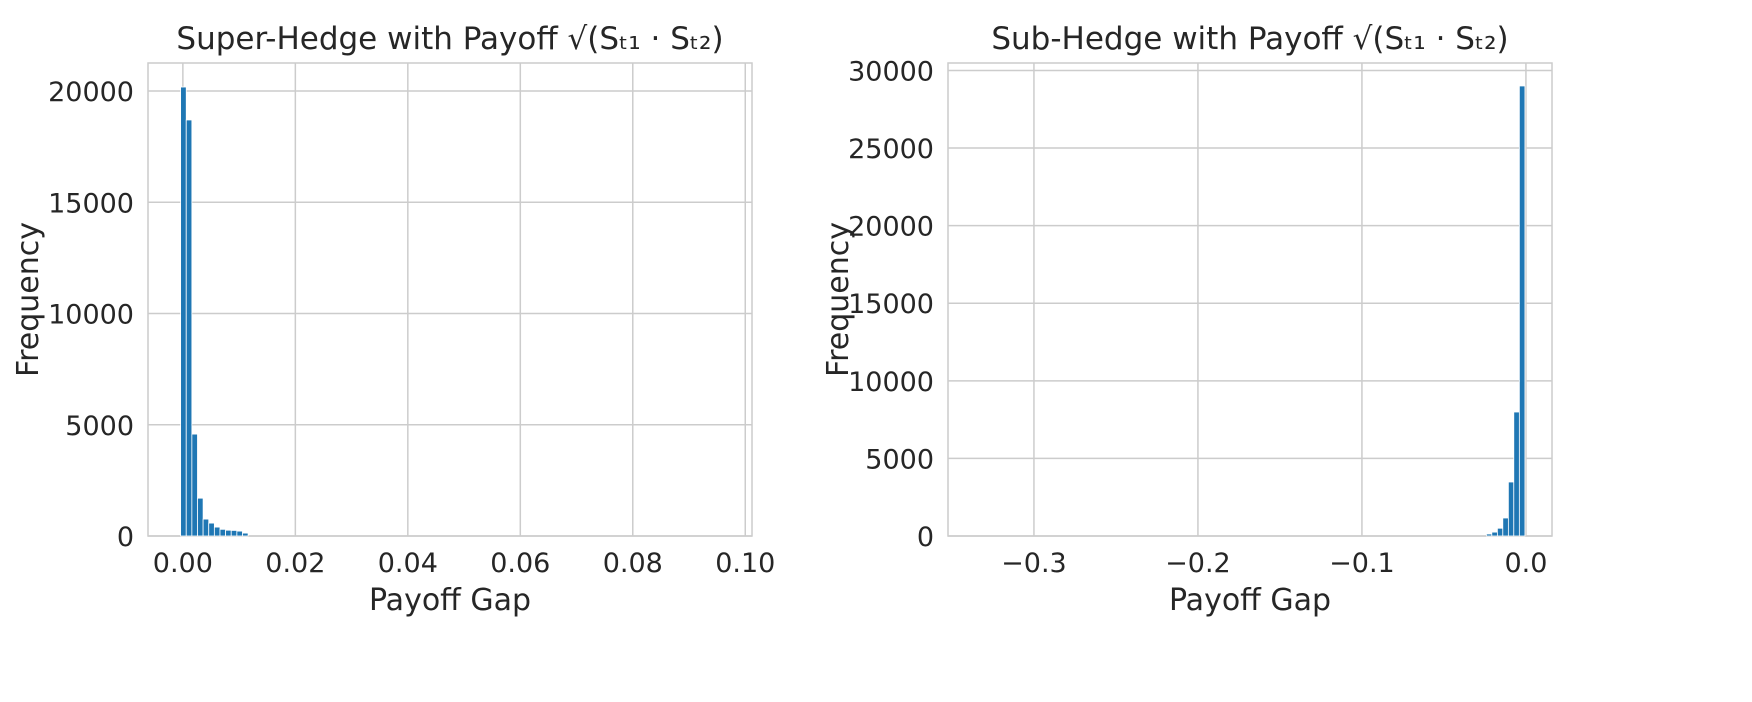 Image resolution: width=1752 pixels, height=702 pixels. What do you see at coordinates (1198, 563) in the screenshot?
I see `x-tick-label: −0.2` at bounding box center [1198, 563].